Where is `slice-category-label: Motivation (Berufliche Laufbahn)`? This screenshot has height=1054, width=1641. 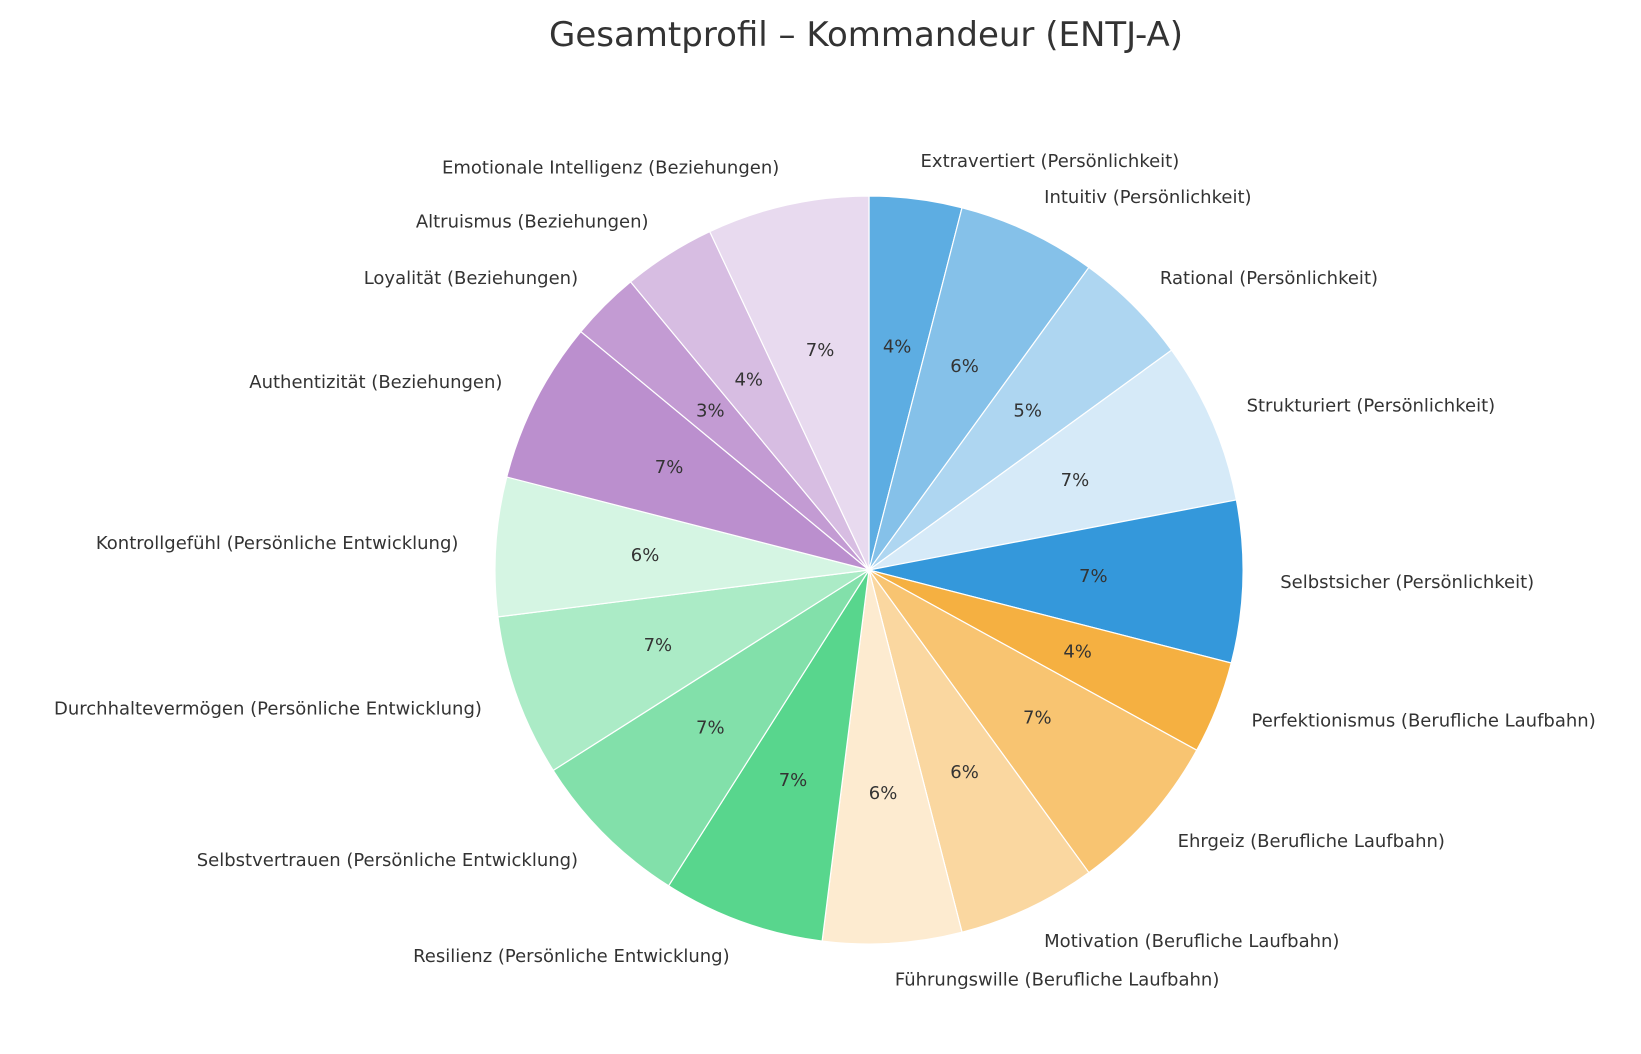
slice-category-label: Motivation (Berufliche Laufbahn) is located at coordinates (1191, 941).